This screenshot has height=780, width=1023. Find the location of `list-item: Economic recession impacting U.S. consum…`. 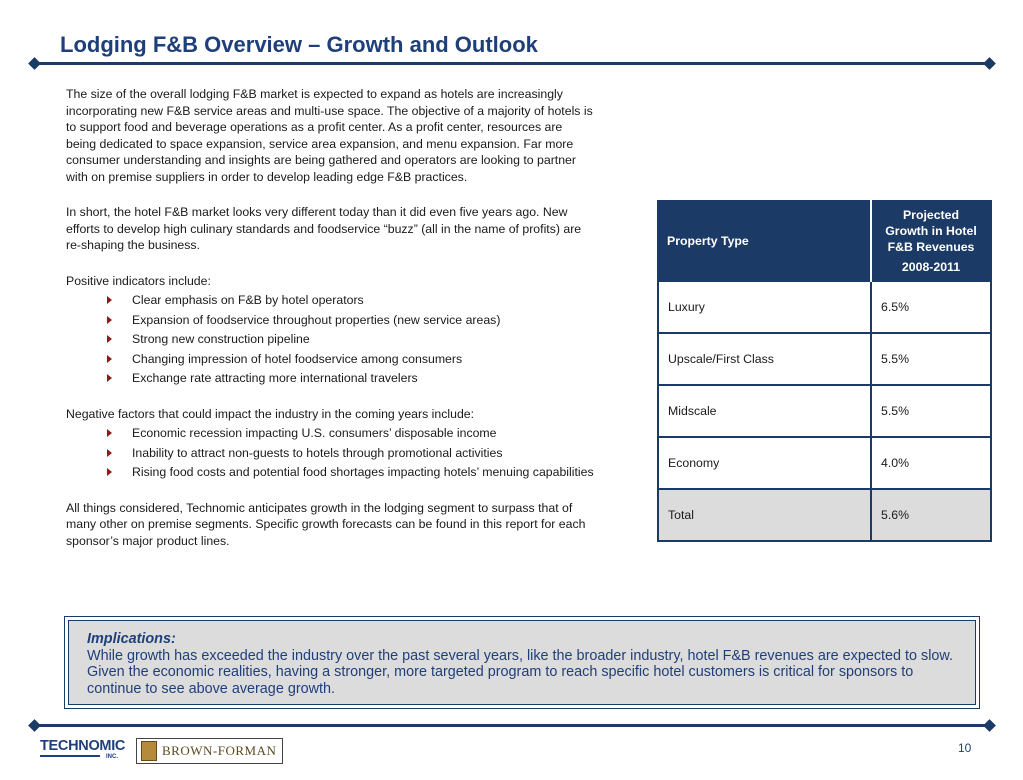

list-item: Economic recession impacting U.S. consum… is located at coordinates (330, 433).